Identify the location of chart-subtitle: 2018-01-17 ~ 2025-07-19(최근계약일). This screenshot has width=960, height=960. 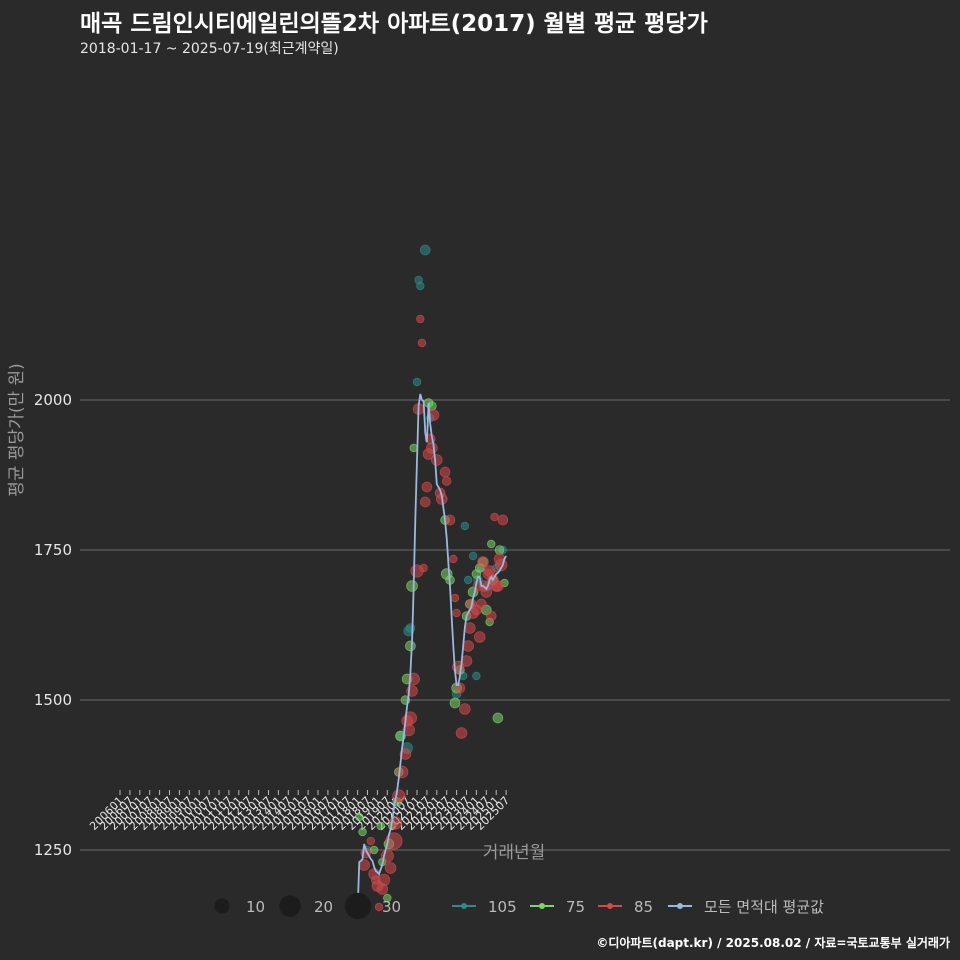
(209, 49).